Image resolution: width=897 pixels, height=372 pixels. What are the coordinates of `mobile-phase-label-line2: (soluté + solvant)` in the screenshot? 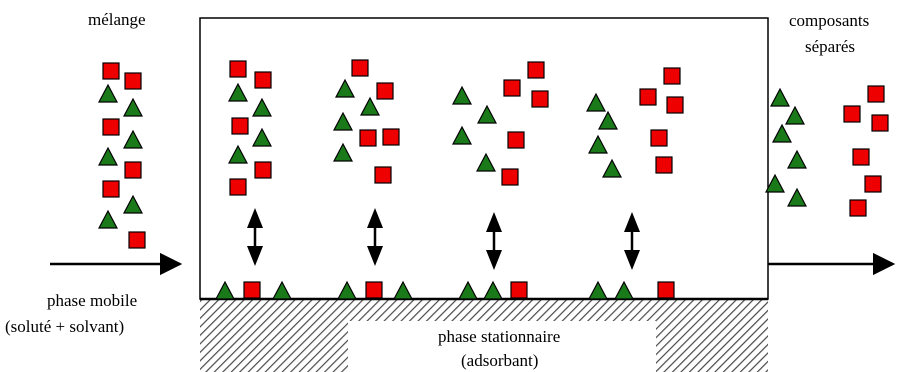 It's located at (64, 326).